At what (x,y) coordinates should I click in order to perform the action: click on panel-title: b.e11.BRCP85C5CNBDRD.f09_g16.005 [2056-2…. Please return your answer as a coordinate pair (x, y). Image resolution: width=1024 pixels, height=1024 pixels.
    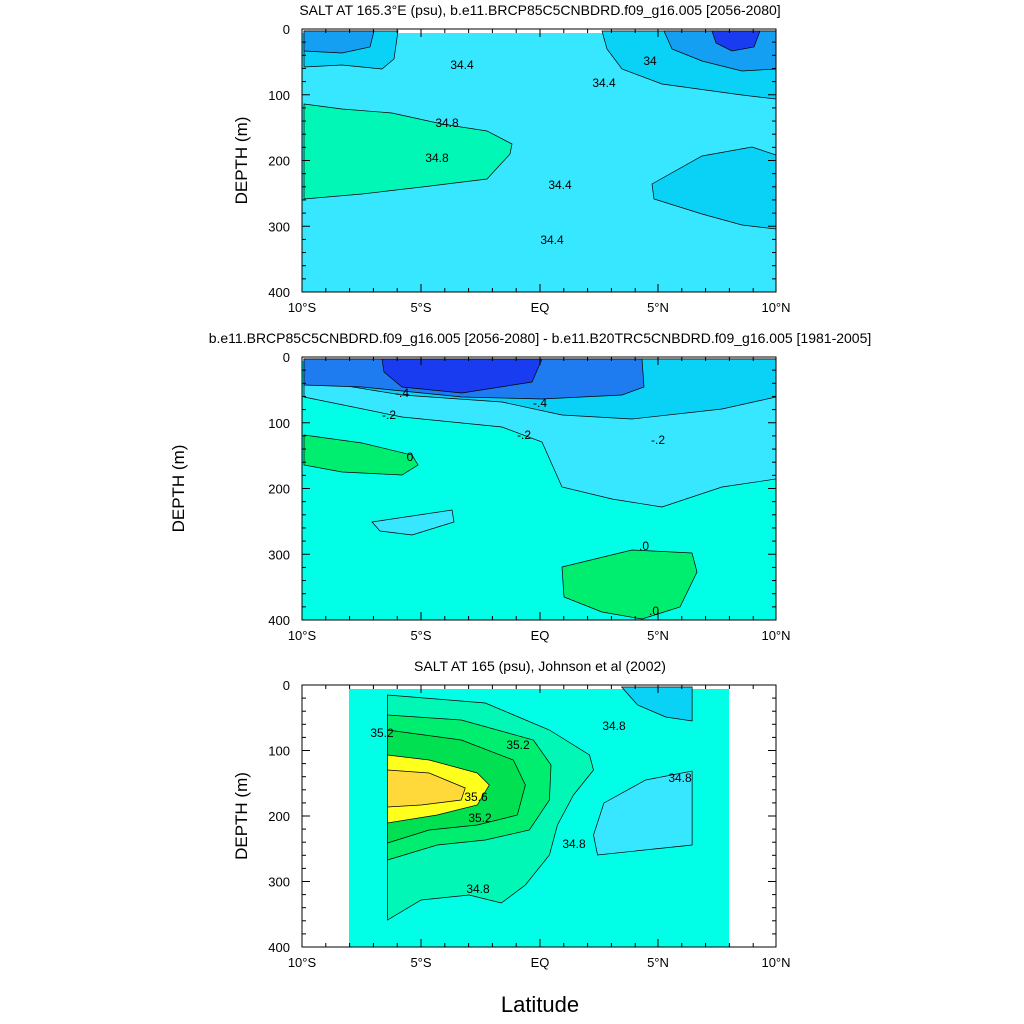
    Looking at the image, I should click on (540, 338).